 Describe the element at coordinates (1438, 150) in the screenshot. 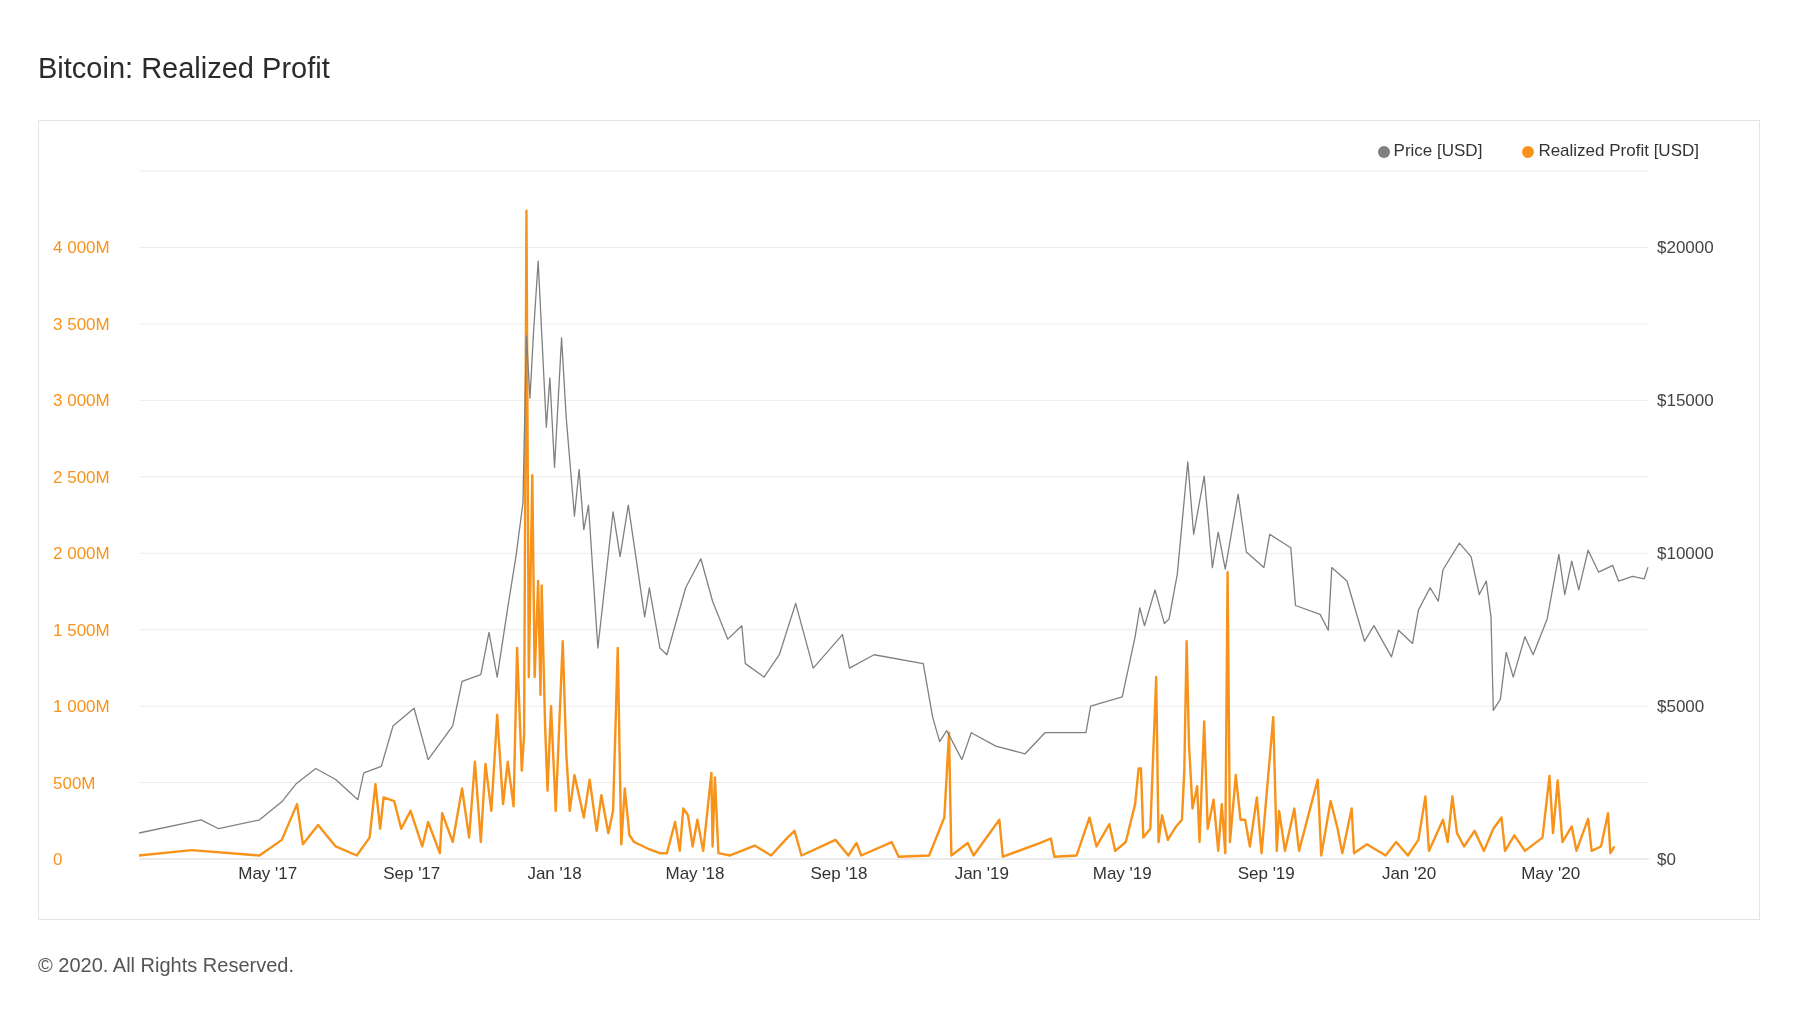

I see `legend-label: Price [USD]` at that location.